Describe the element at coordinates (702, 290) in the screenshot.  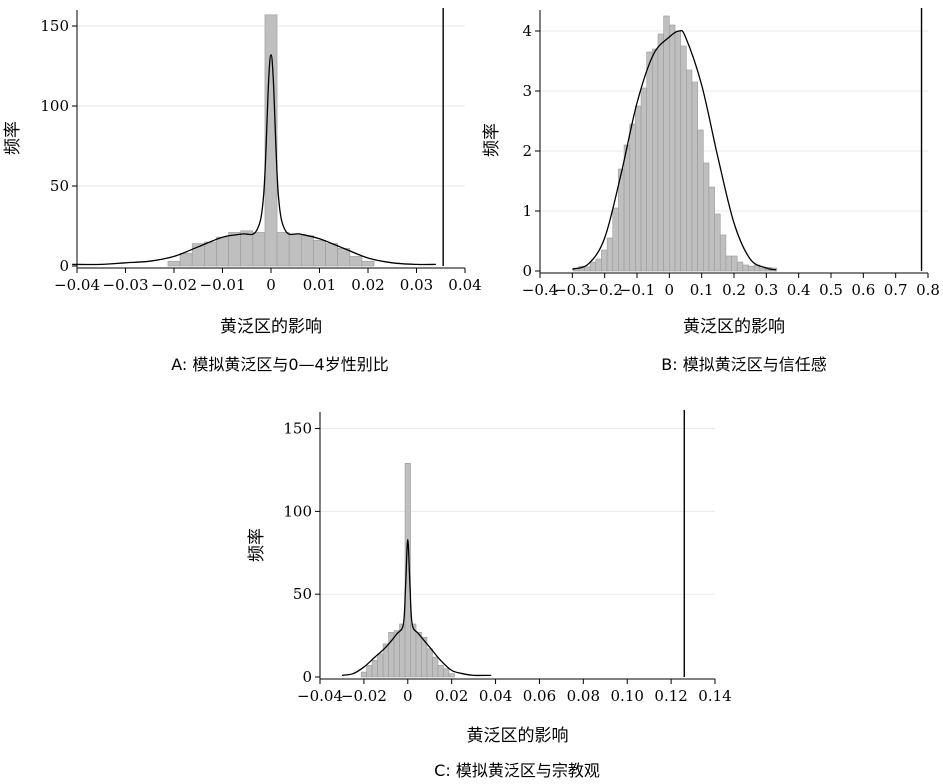
I see `x-tick-label: 0.1` at that location.